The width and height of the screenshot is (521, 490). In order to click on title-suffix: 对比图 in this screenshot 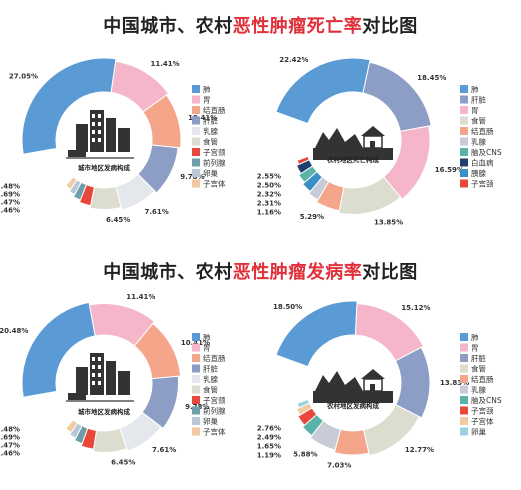, I will do `click(390, 272)`.